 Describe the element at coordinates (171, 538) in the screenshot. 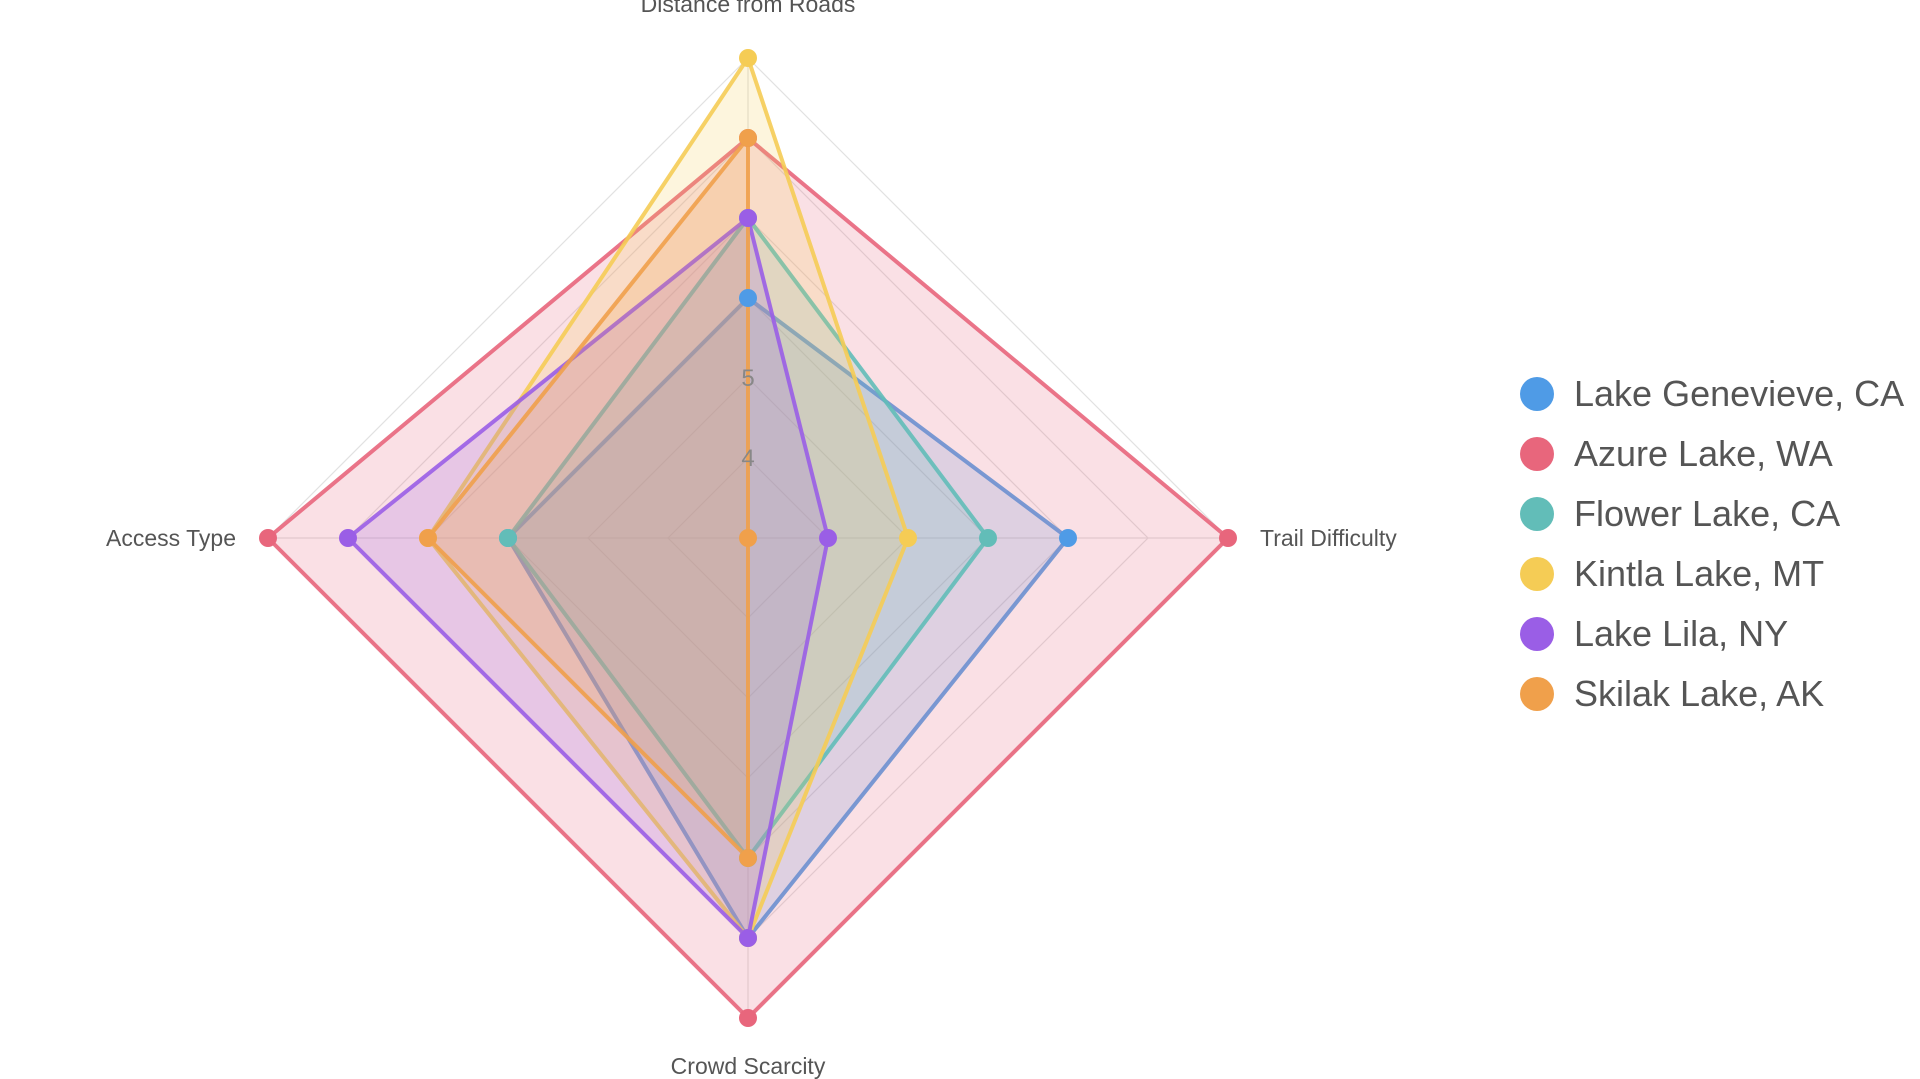

I see `axis-label: Access Type` at that location.